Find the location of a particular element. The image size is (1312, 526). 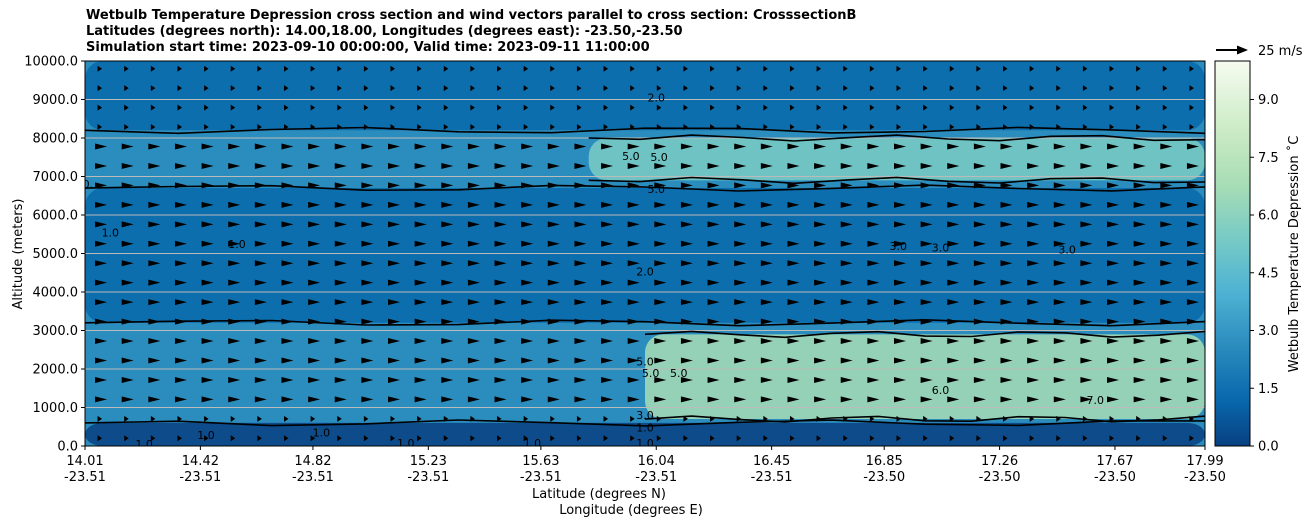

contour-label-17: 1.0 is located at coordinates (645, 443).